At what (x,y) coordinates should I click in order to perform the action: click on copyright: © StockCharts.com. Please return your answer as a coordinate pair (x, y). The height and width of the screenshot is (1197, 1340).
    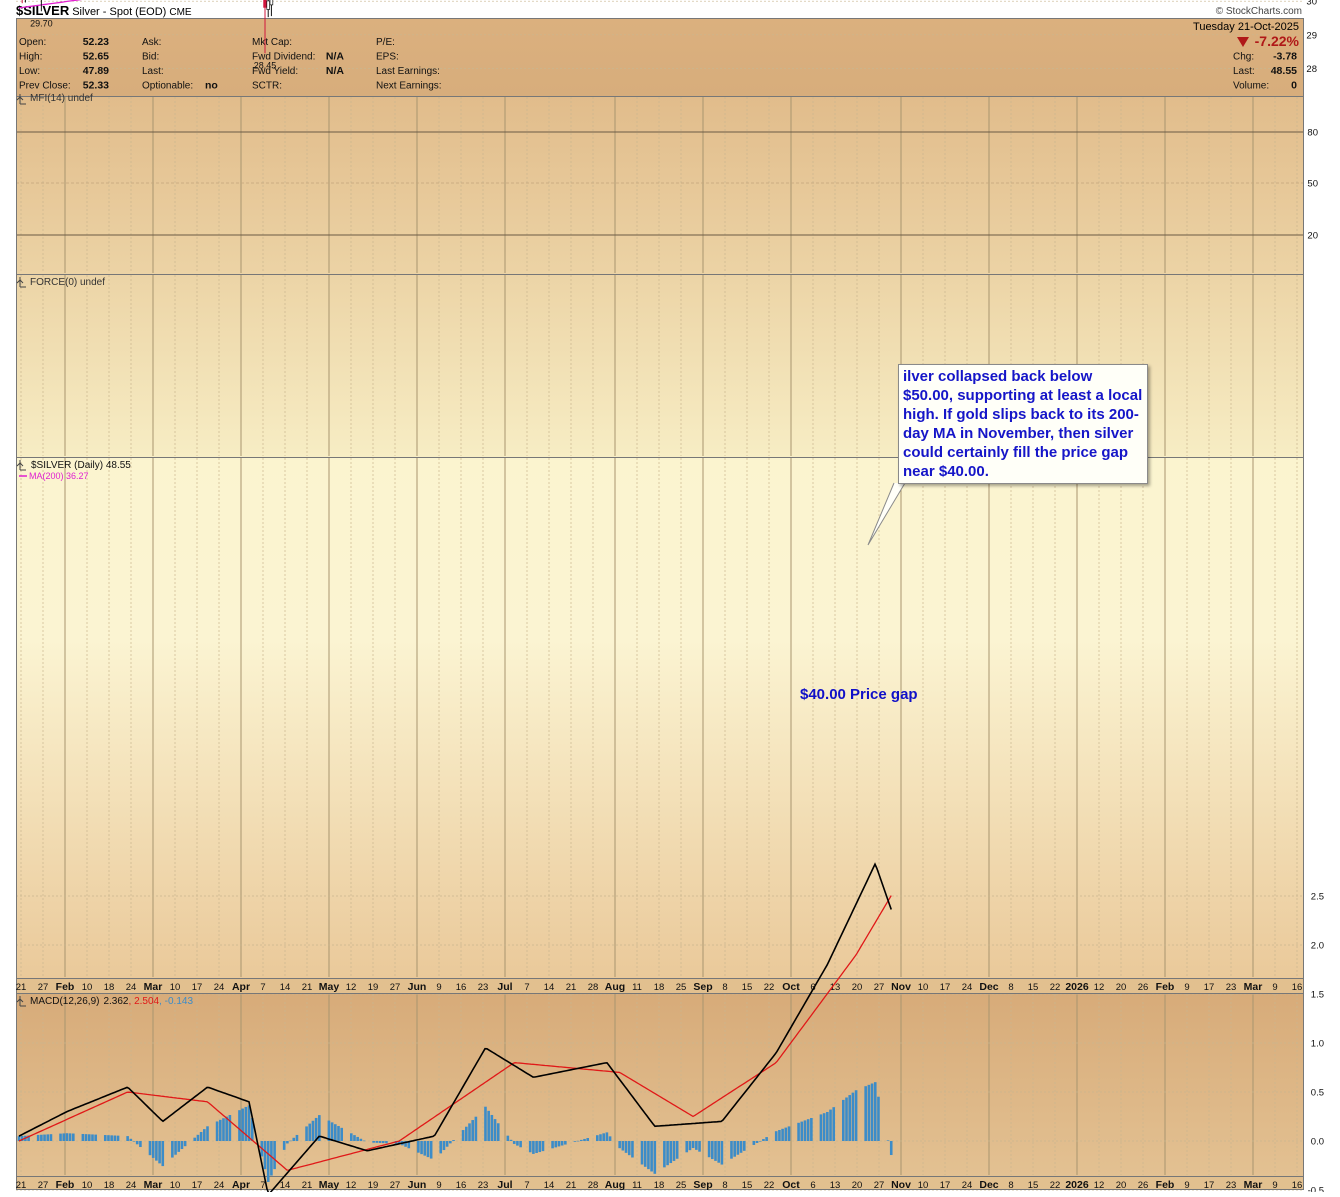
    Looking at the image, I should click on (1259, 11).